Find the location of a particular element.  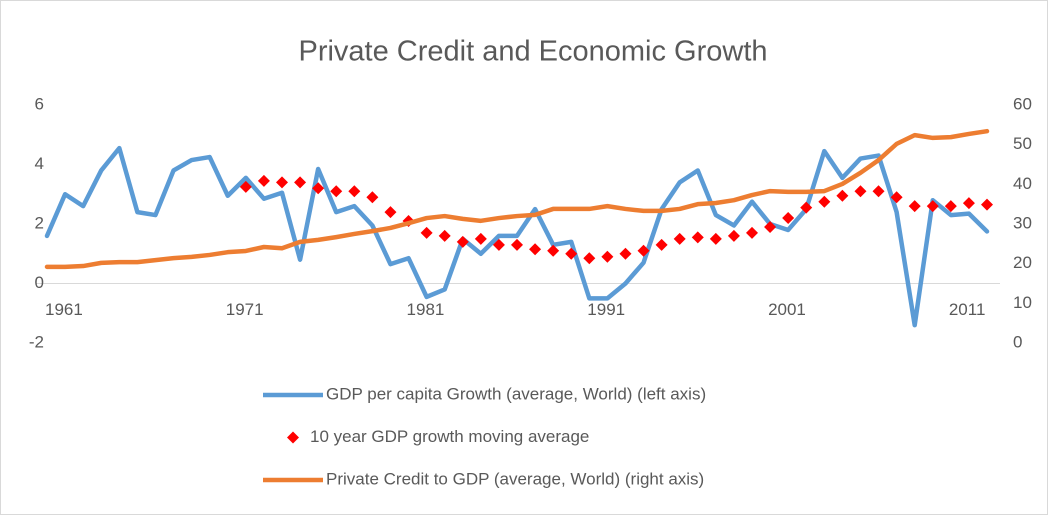

y2-tick-label: 60 is located at coordinates (1022, 103).